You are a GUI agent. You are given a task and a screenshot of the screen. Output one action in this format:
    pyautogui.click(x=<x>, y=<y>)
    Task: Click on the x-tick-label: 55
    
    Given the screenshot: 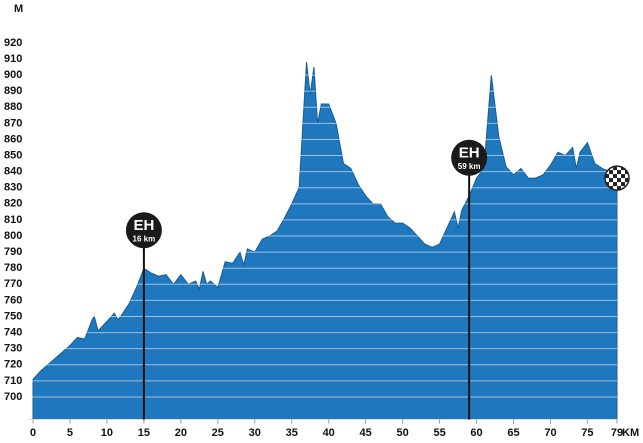 What is the action you would take?
    pyautogui.click(x=439, y=433)
    